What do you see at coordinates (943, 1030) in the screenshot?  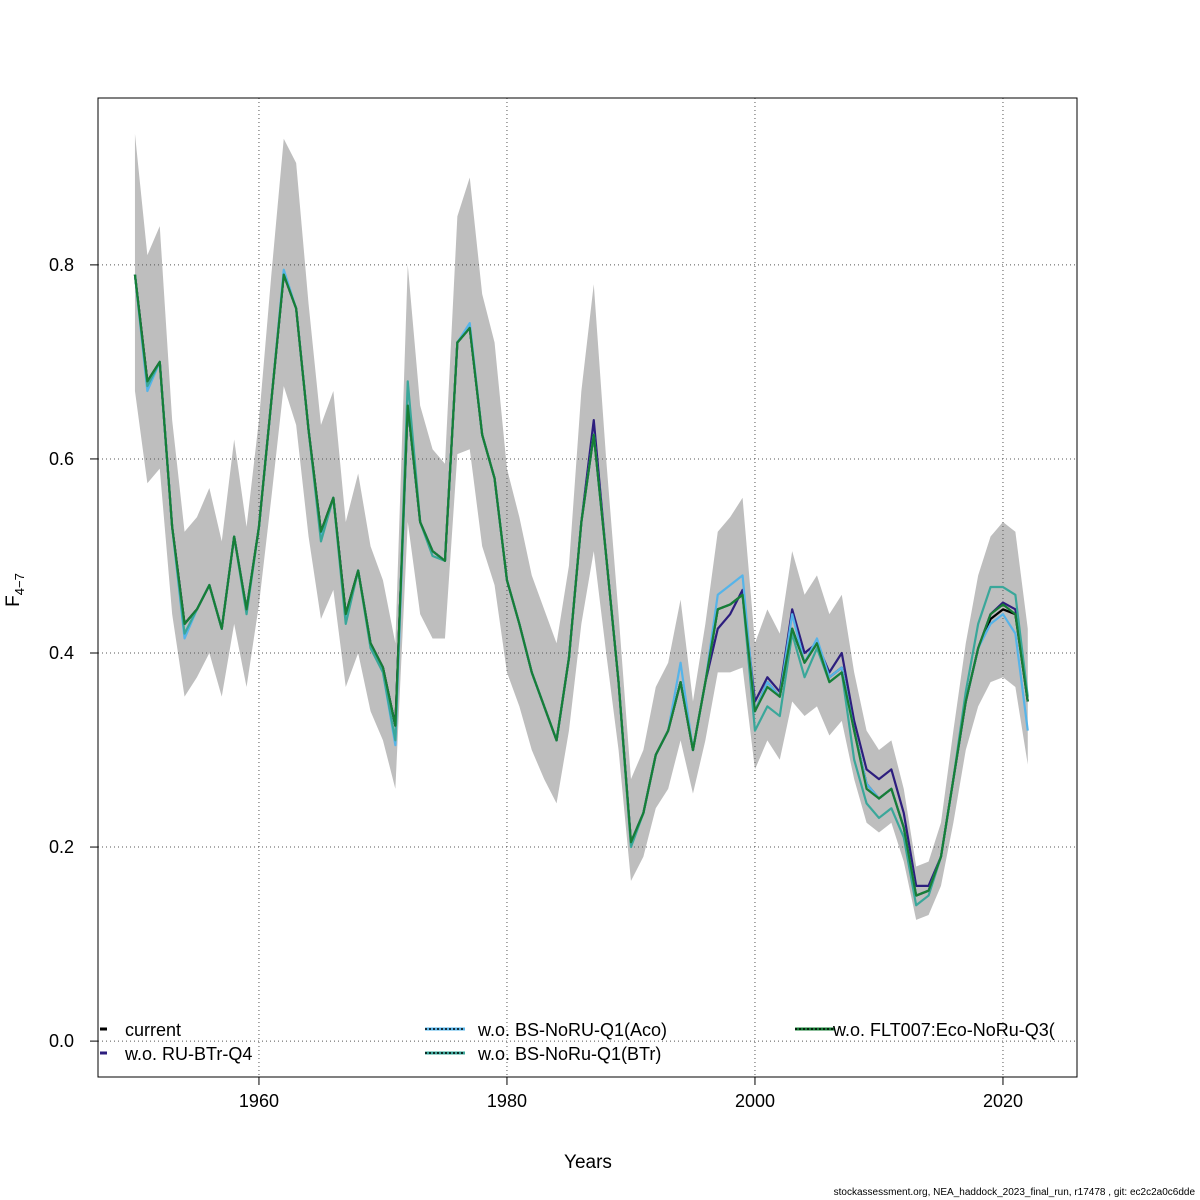 I see `legend-label: w.o. FLT007:Eco-NoRu-Q3(` at bounding box center [943, 1030].